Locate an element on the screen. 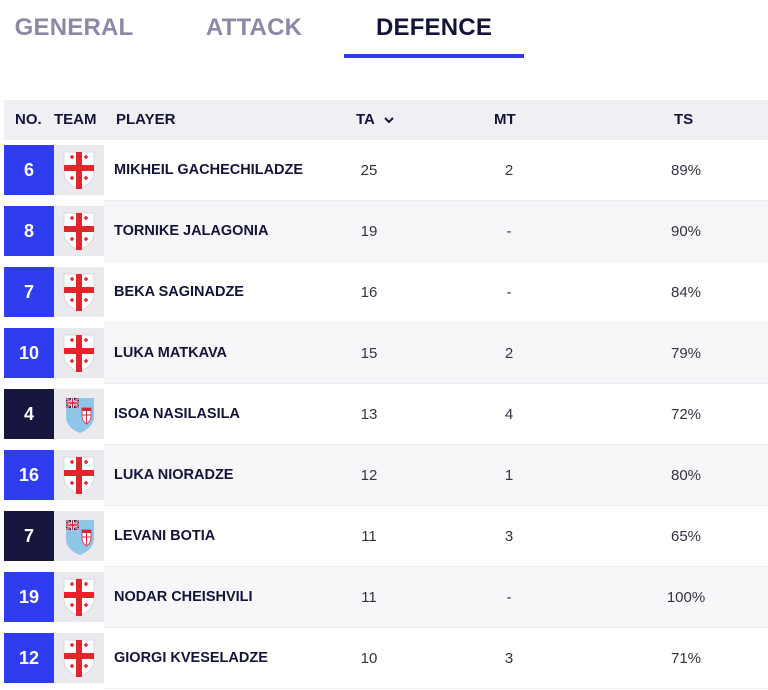 The image size is (768, 690). header-ta-label: TA is located at coordinates (365, 119).